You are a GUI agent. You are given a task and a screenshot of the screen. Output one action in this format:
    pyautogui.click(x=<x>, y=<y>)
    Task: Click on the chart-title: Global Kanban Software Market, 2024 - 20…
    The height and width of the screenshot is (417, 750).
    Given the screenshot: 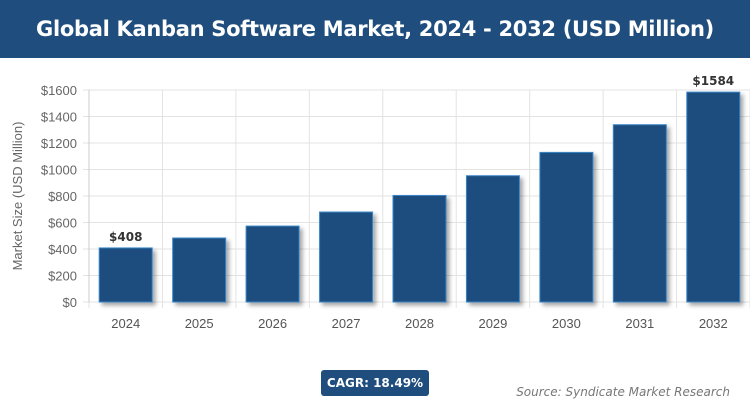 What is the action you would take?
    pyautogui.click(x=375, y=29)
    